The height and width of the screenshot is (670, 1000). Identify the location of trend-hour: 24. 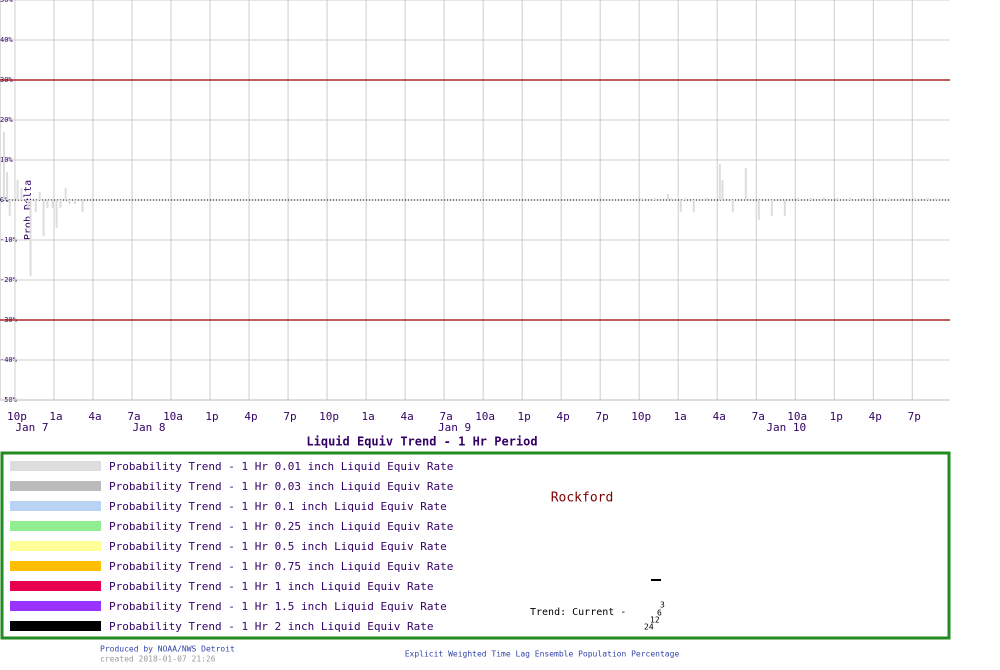
(649, 627).